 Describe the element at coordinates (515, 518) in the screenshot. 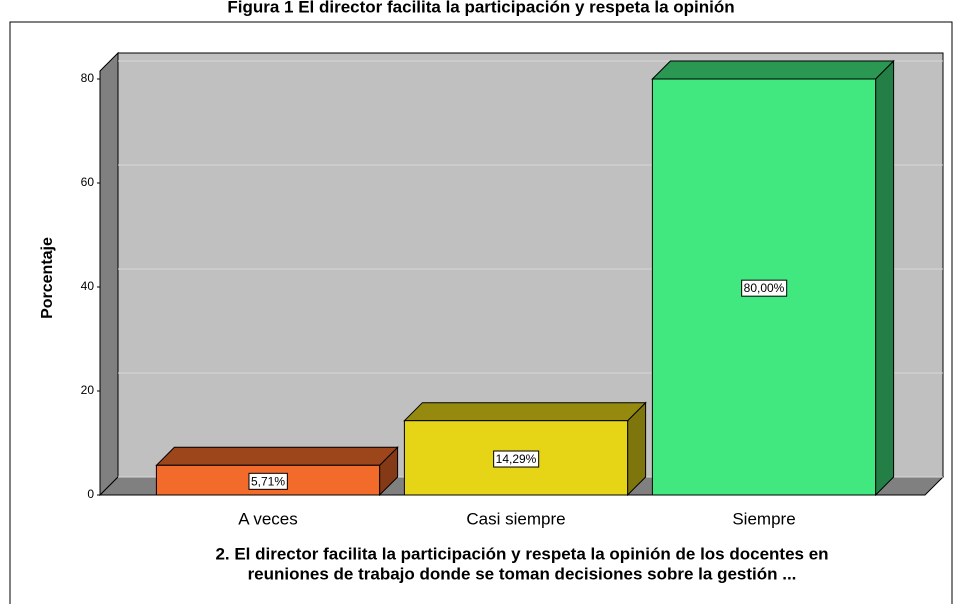

I see `x-tick-label: Casi siempre` at that location.